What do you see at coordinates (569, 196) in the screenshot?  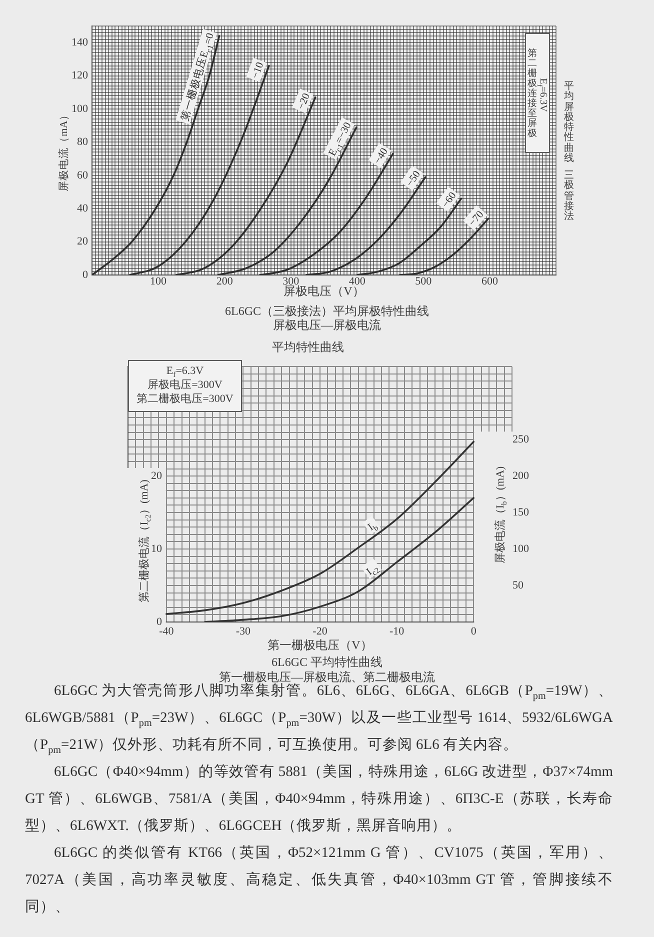 I see `text: 三极管接法` at bounding box center [569, 196].